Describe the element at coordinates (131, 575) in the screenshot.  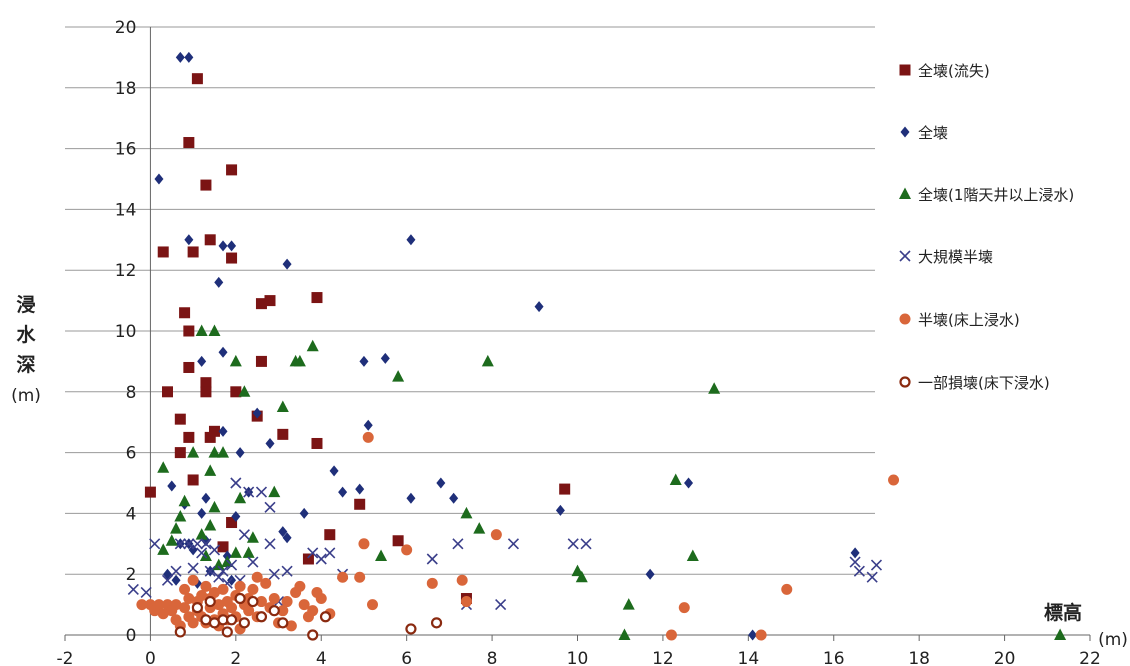
I see `y-tick-label: 2` at that location.